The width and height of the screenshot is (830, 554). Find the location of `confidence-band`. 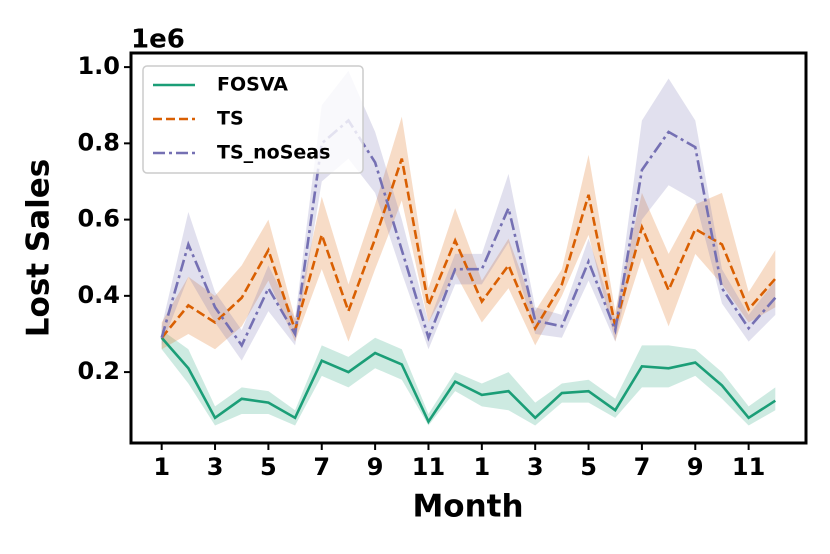

confidence-band is located at coordinates (468, 378).